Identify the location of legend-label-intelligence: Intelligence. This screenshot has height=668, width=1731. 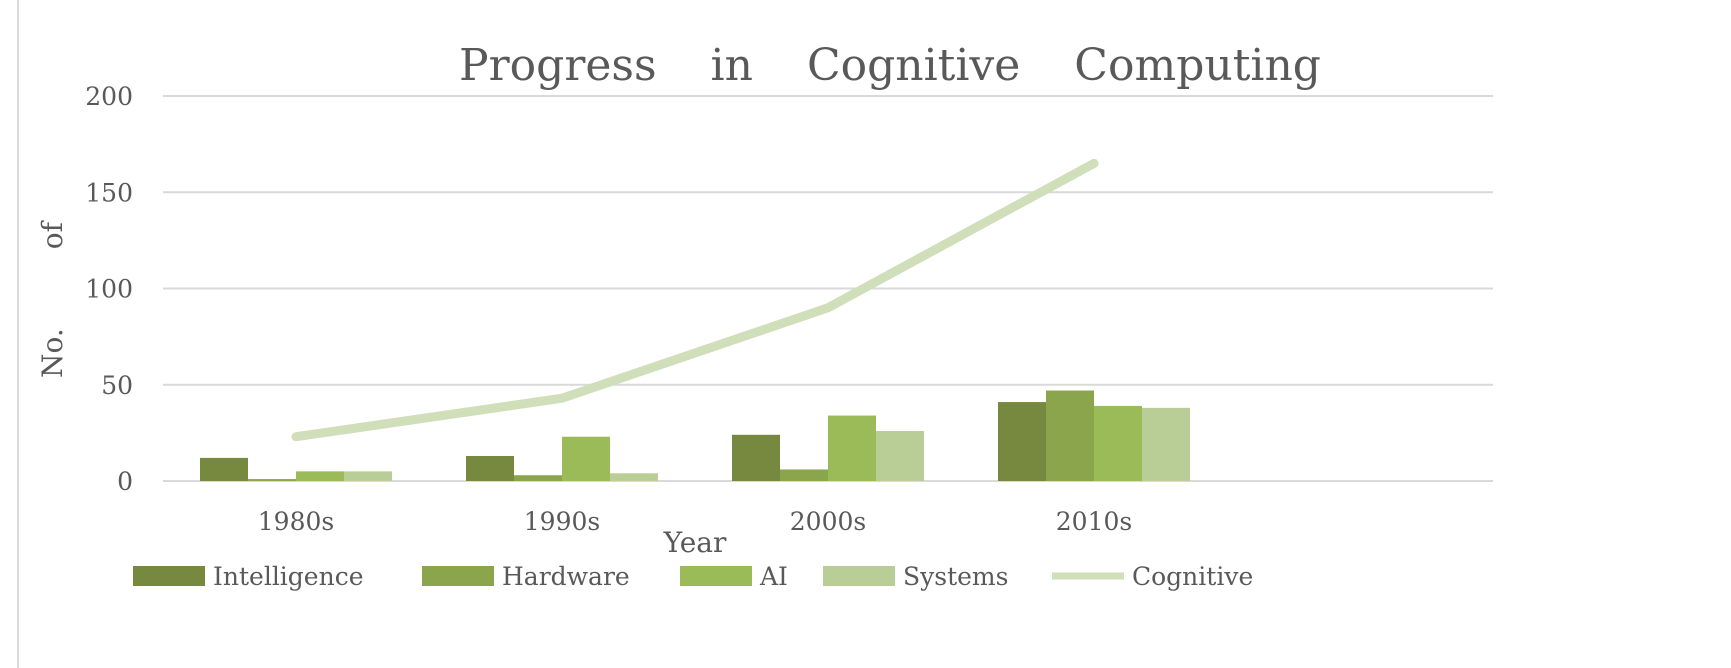
(288, 576).